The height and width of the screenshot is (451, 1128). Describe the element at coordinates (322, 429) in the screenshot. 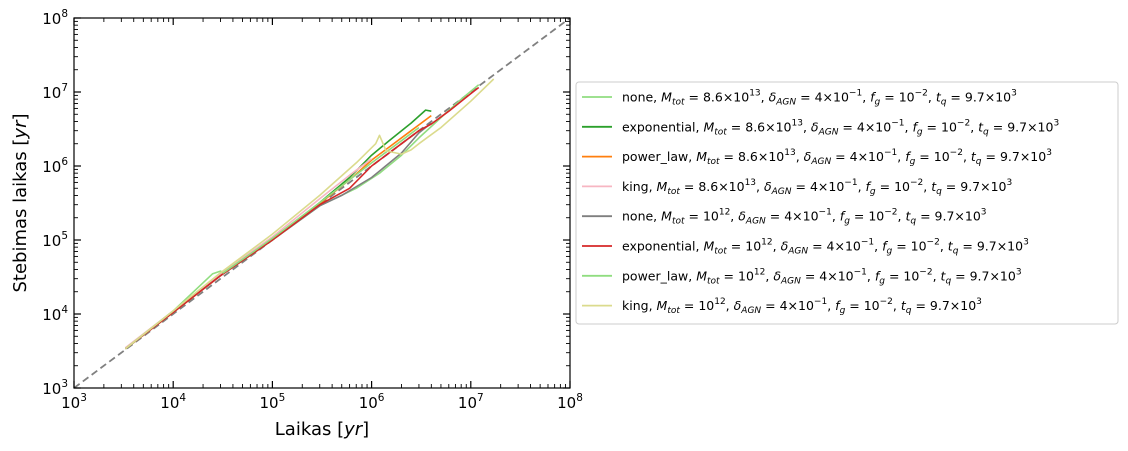

I see `x-axis-label: Laikas [yr]` at that location.